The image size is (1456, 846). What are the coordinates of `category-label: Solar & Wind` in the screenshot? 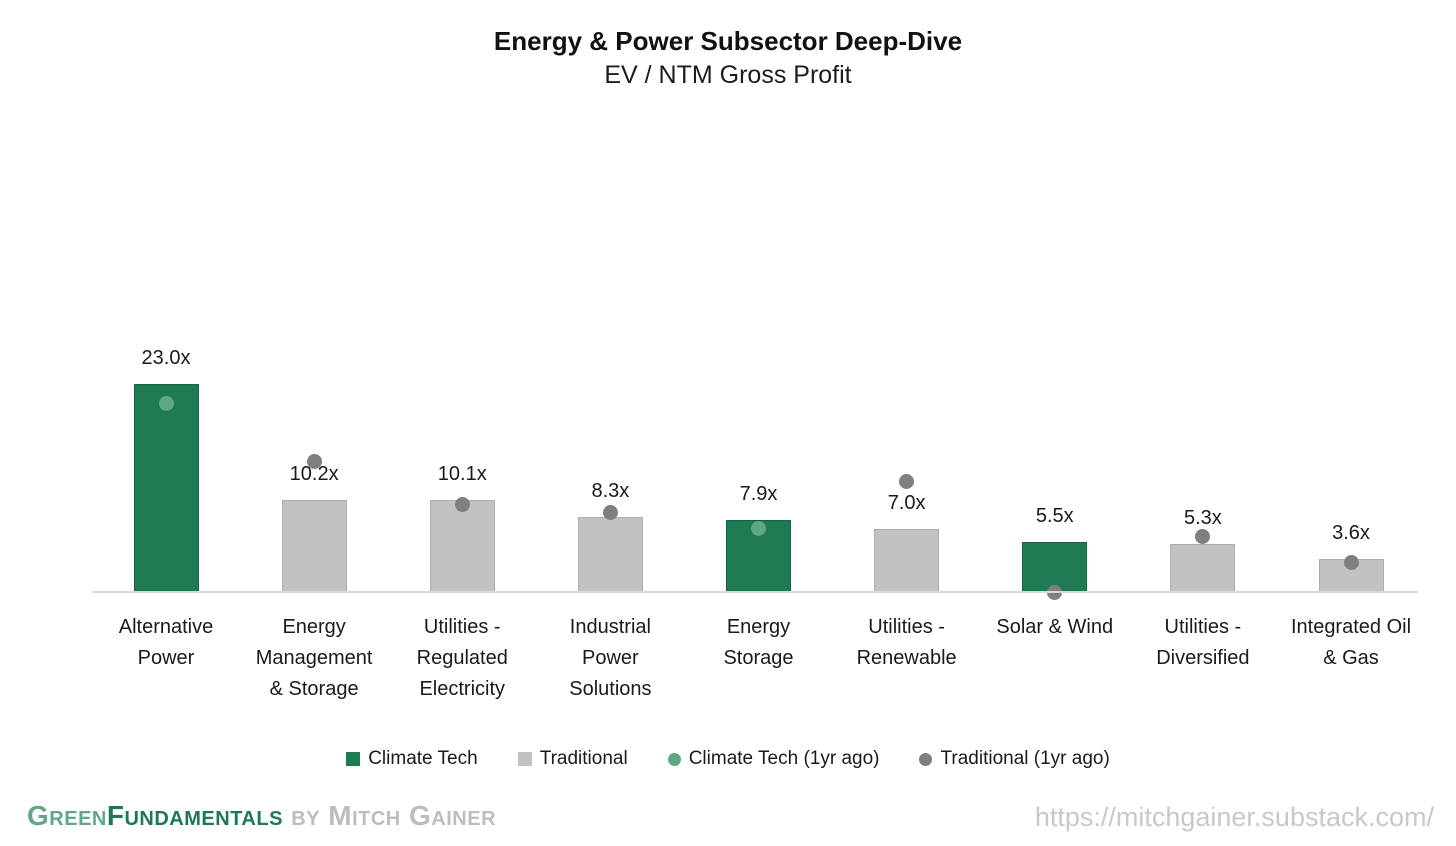 It's located at (1055, 627).